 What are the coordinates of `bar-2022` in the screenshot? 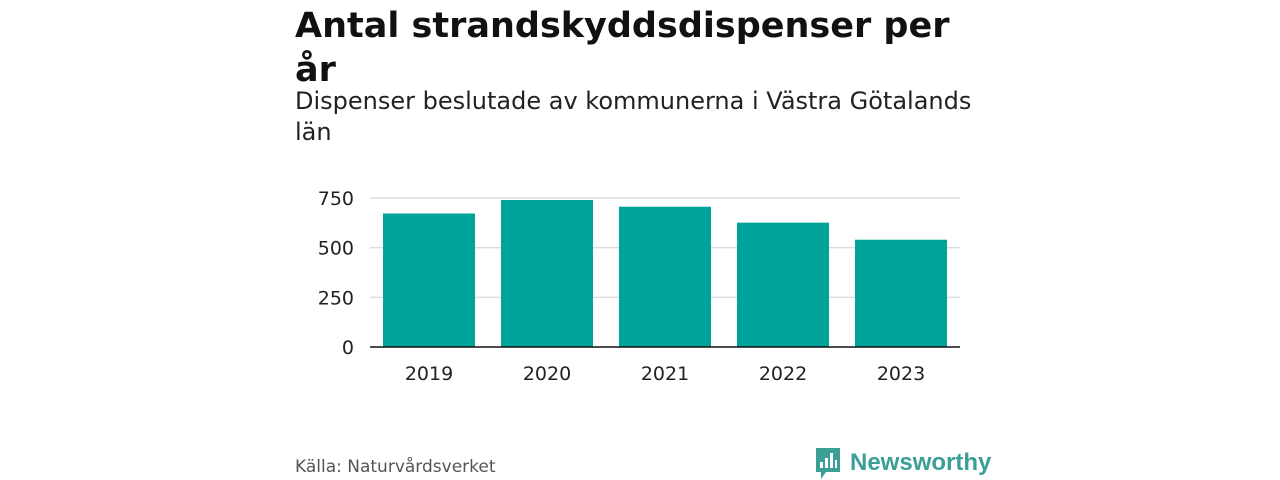 It's located at (783, 284).